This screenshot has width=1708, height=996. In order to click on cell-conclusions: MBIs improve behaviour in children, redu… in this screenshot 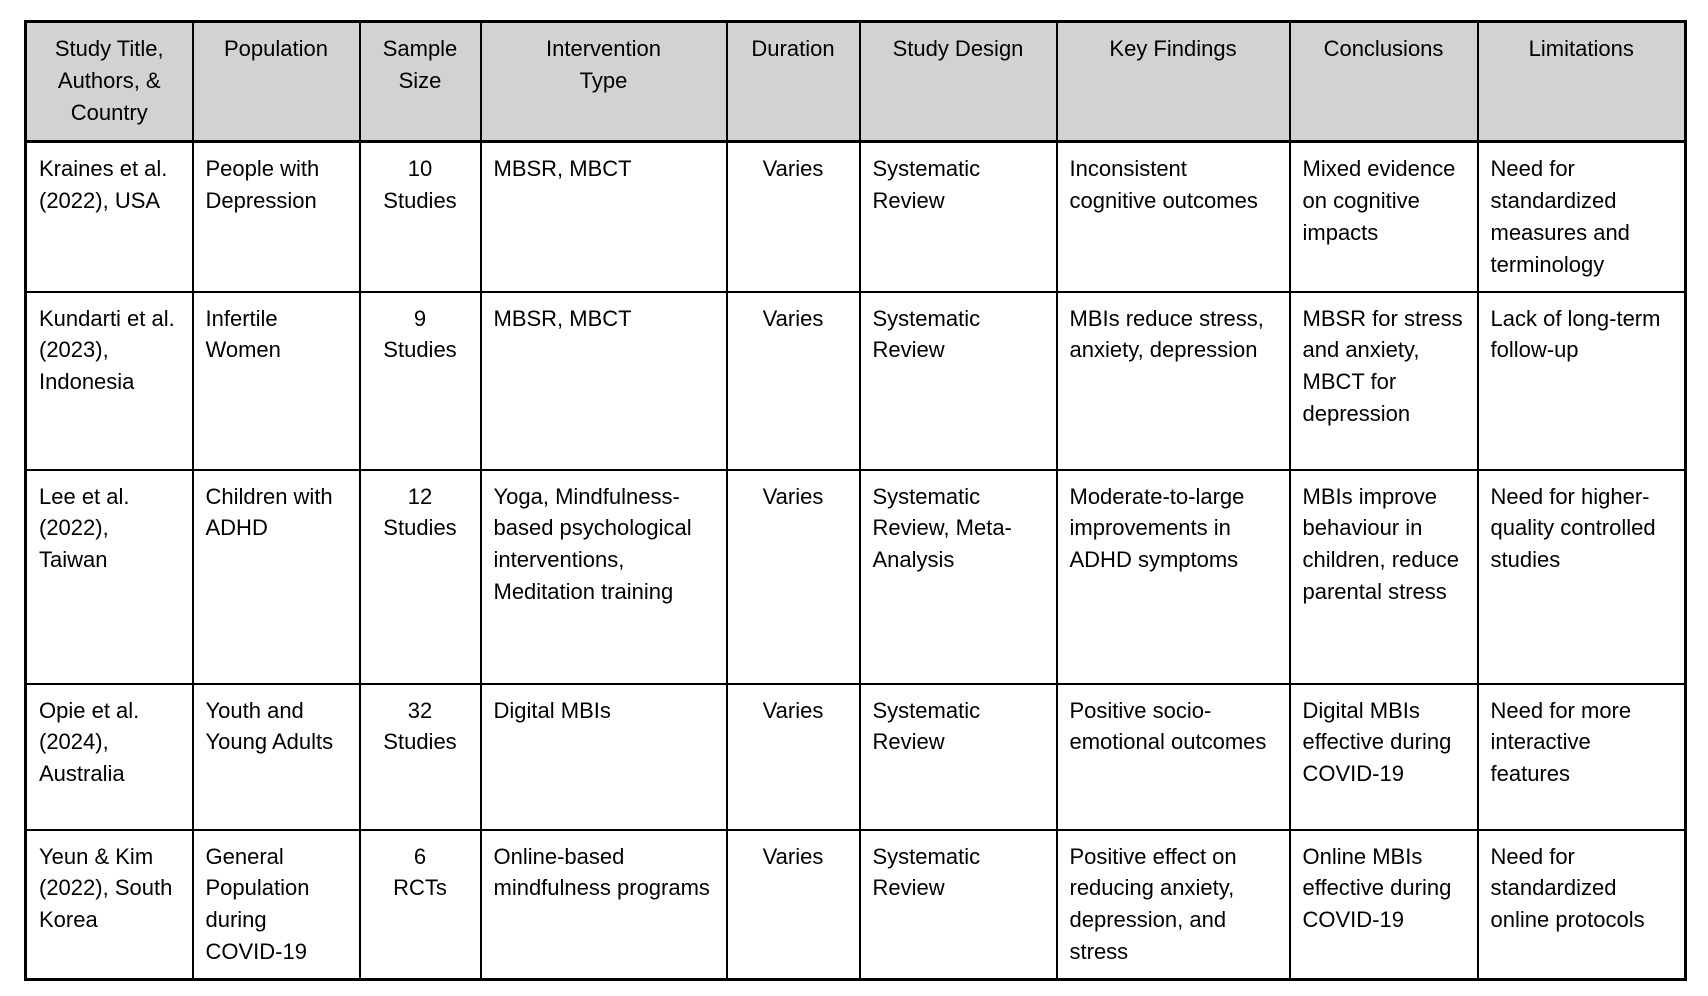, I will do `click(1383, 576)`.